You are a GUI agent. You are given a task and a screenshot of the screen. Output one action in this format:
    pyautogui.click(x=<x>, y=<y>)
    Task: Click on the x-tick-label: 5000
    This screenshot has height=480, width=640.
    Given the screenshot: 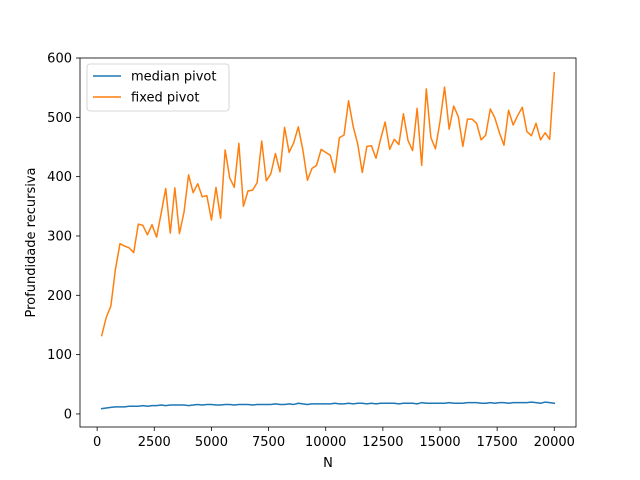 What is the action you would take?
    pyautogui.click(x=211, y=442)
    